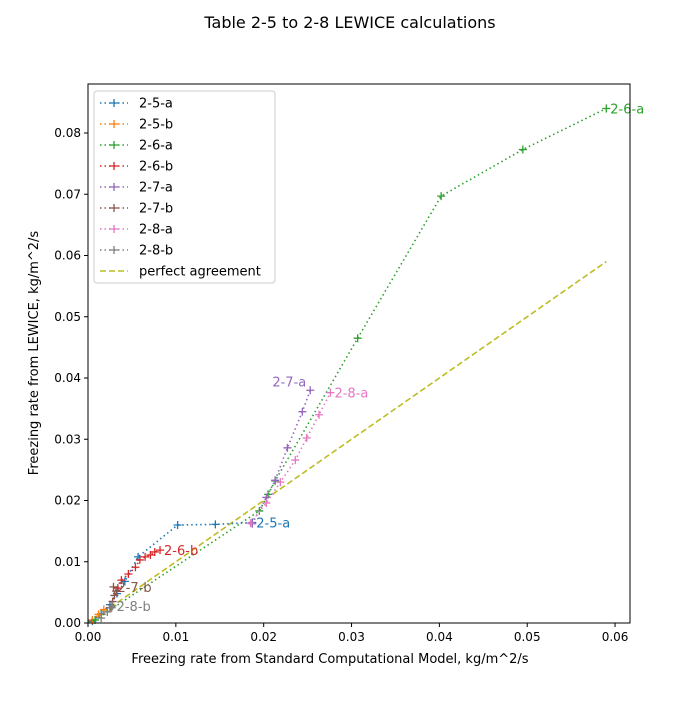 The width and height of the screenshot is (700, 704). Describe the element at coordinates (67, 439) in the screenshot. I see `y-tick-label: 0.03` at that location.